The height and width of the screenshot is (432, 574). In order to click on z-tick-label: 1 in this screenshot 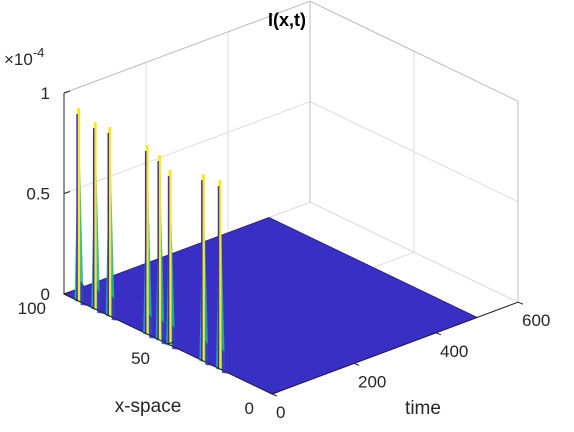, I will do `click(45, 93)`.